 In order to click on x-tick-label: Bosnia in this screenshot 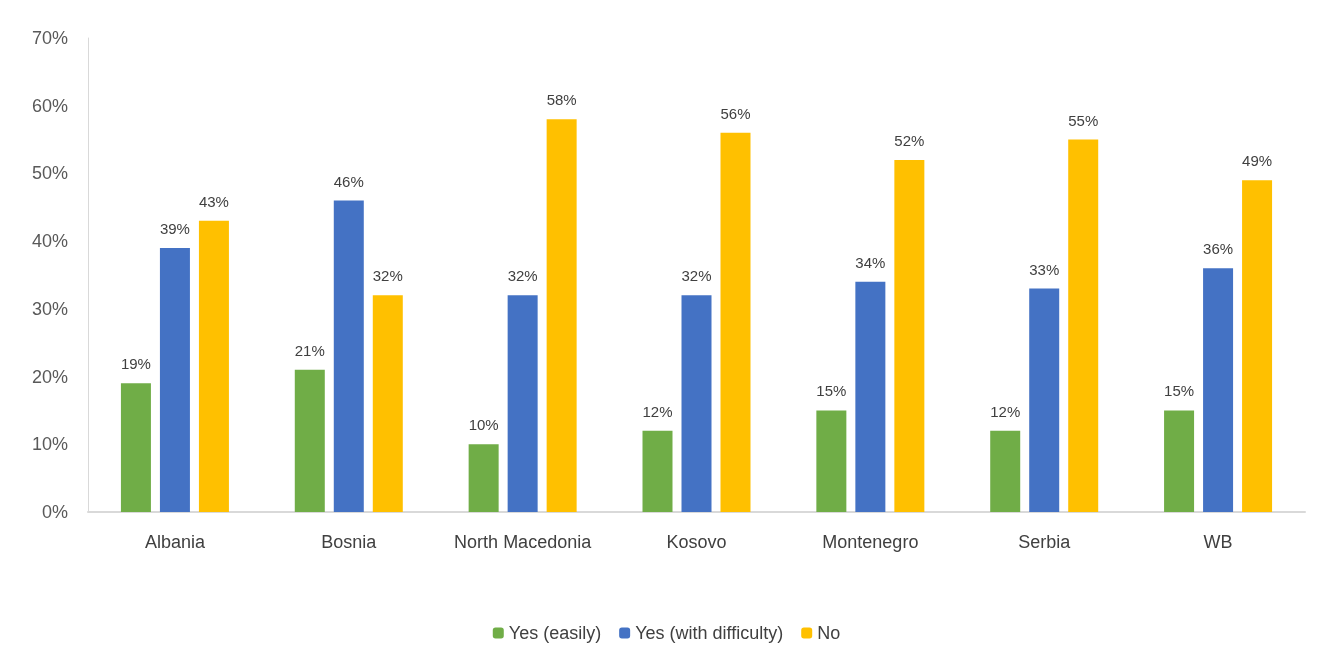, I will do `click(349, 542)`.